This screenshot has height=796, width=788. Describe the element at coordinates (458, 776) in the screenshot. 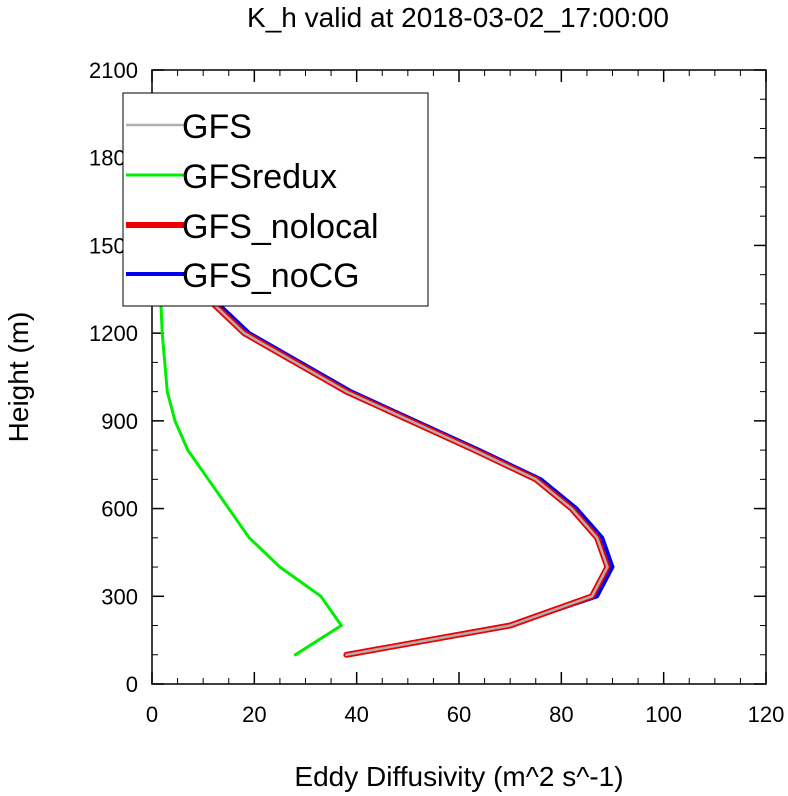

I see `x-axis-label: Eddy Diffusivity (m^2 s^-1)` at that location.